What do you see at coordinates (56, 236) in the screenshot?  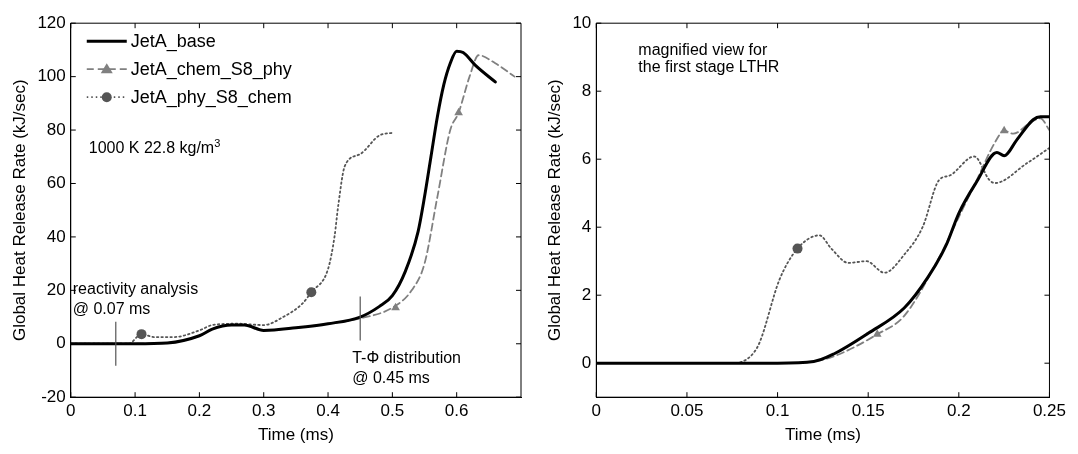 I see `y-tick-label: 40` at bounding box center [56, 236].